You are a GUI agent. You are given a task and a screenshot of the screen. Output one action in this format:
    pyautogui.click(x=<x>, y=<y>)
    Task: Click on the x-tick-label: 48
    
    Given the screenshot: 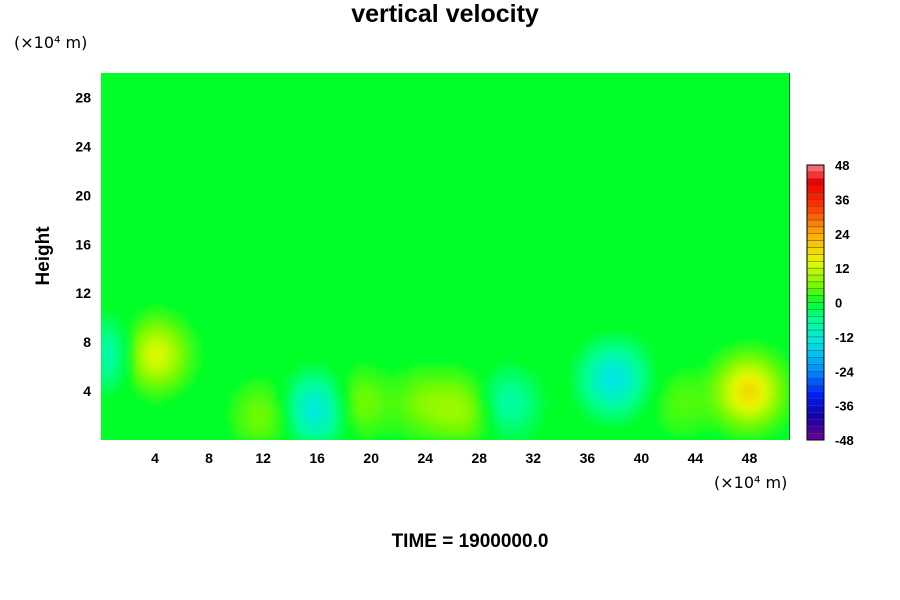 What is the action you would take?
    pyautogui.click(x=750, y=458)
    